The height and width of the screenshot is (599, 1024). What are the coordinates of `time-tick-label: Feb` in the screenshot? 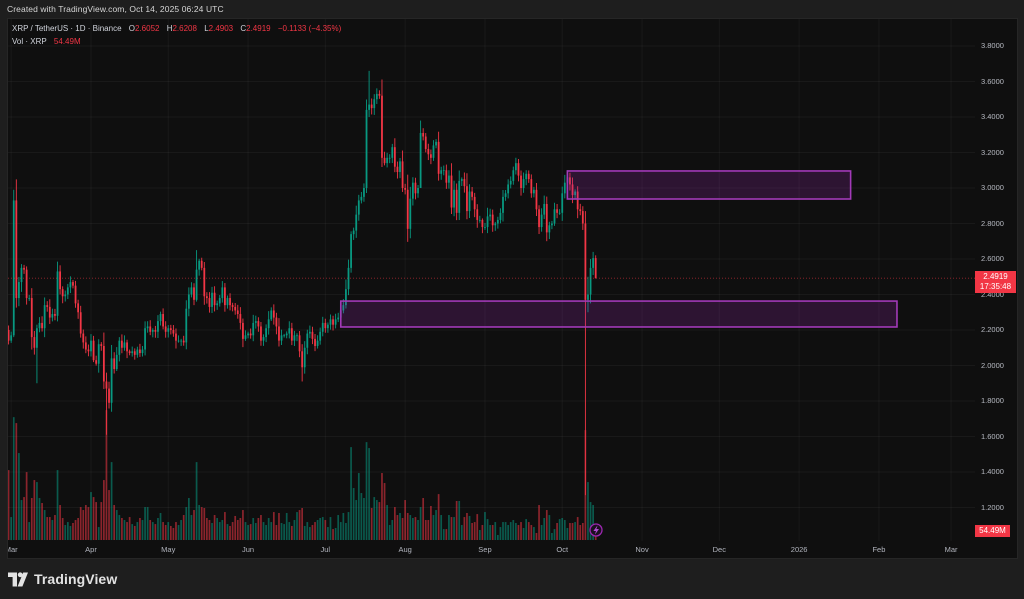 It's located at (879, 549).